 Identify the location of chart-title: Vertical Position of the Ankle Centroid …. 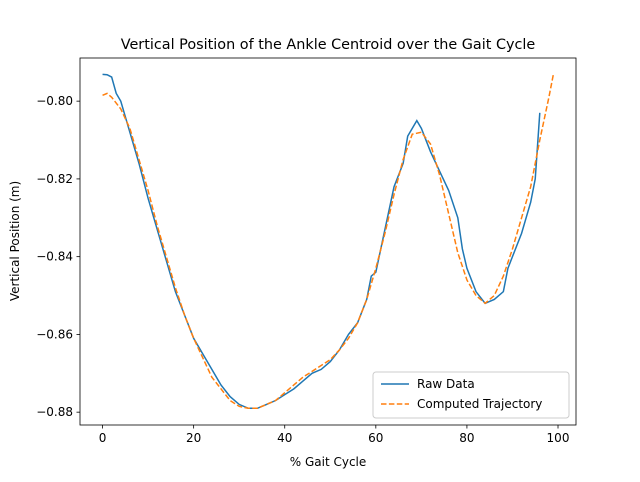
(328, 45).